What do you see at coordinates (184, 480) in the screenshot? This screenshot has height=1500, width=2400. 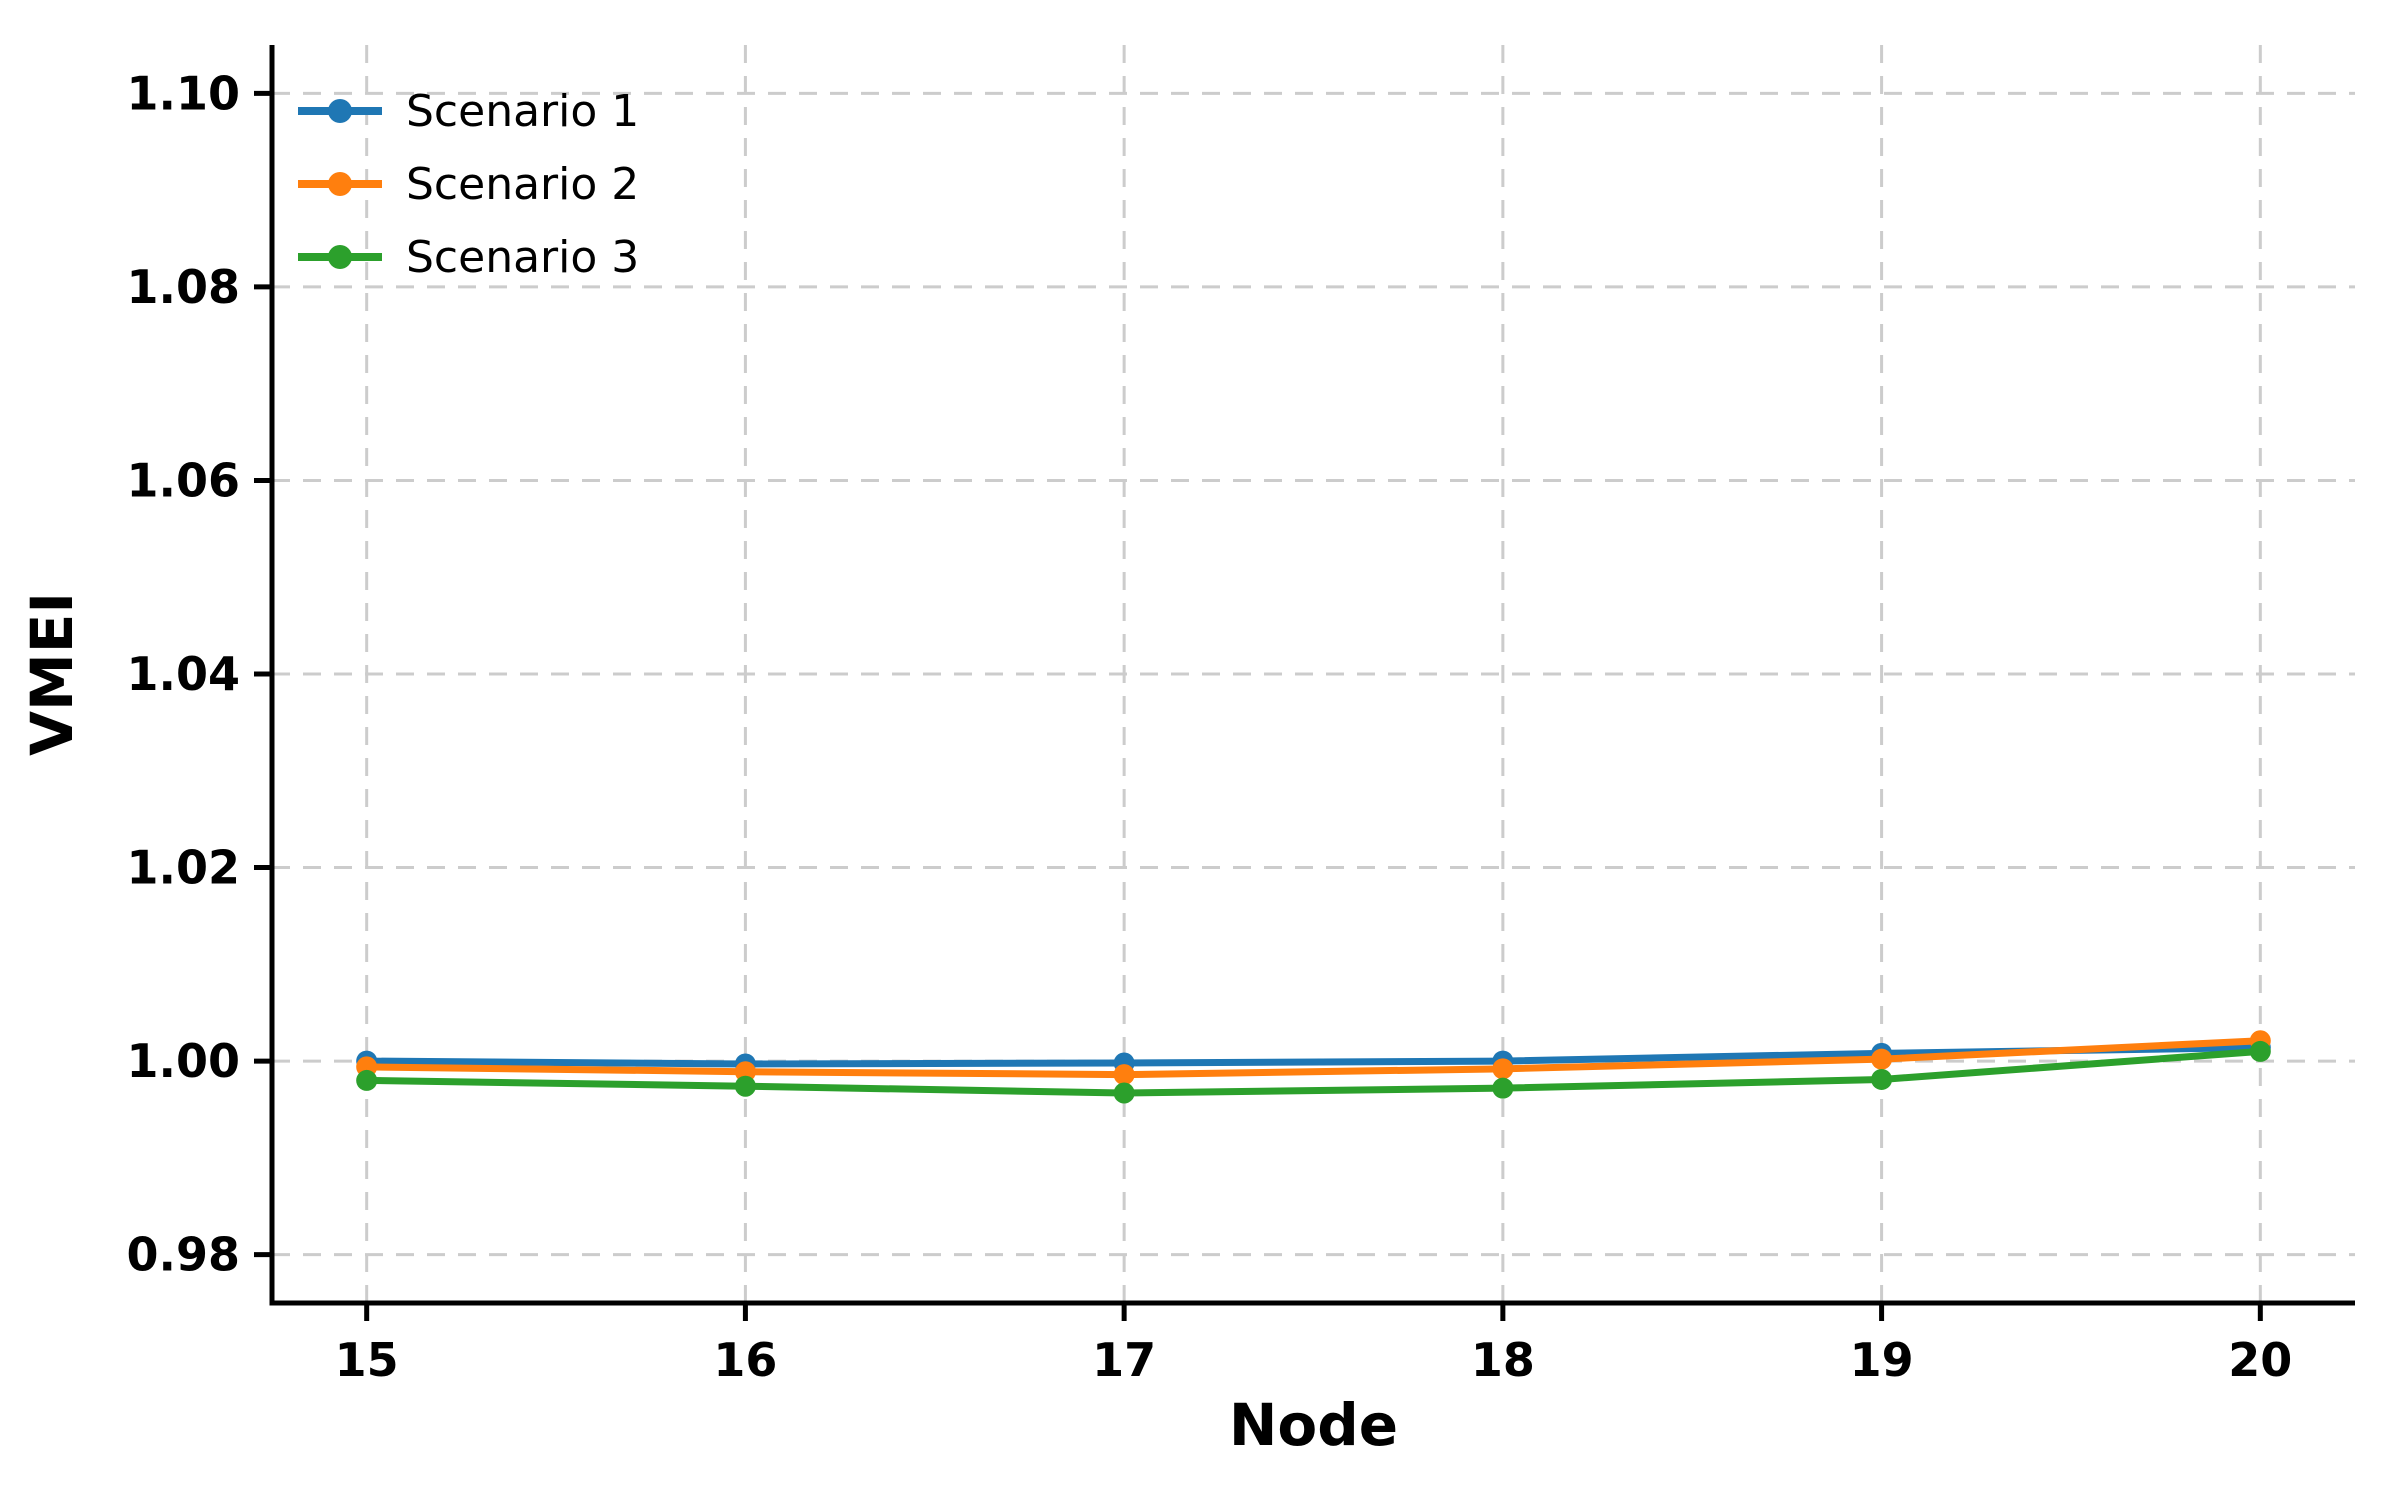 I see `y-tick-label: 1.06` at bounding box center [184, 480].